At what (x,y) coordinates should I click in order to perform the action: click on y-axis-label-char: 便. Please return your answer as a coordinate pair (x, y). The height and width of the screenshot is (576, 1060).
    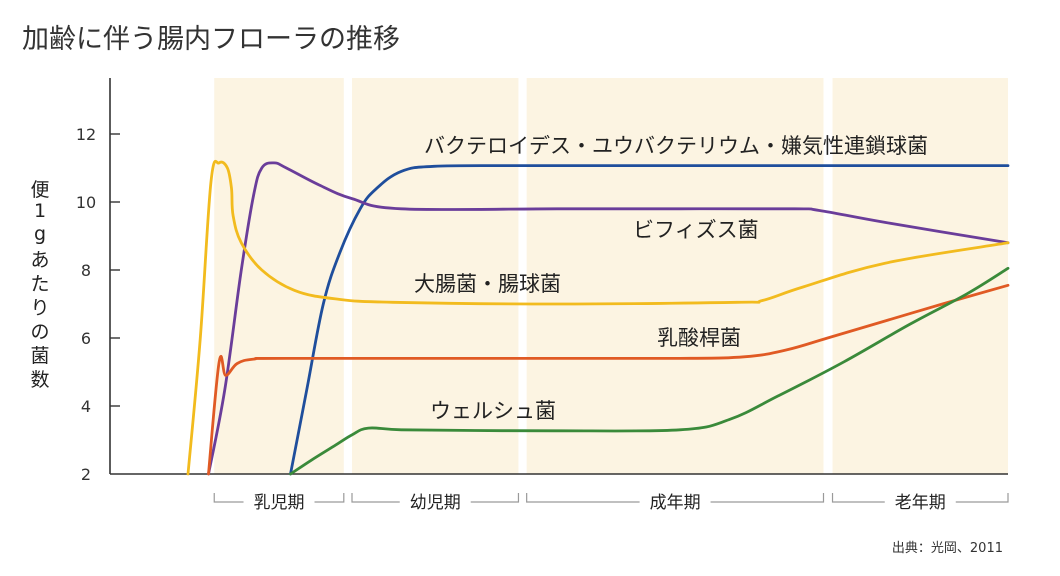
    Looking at the image, I should click on (39, 190).